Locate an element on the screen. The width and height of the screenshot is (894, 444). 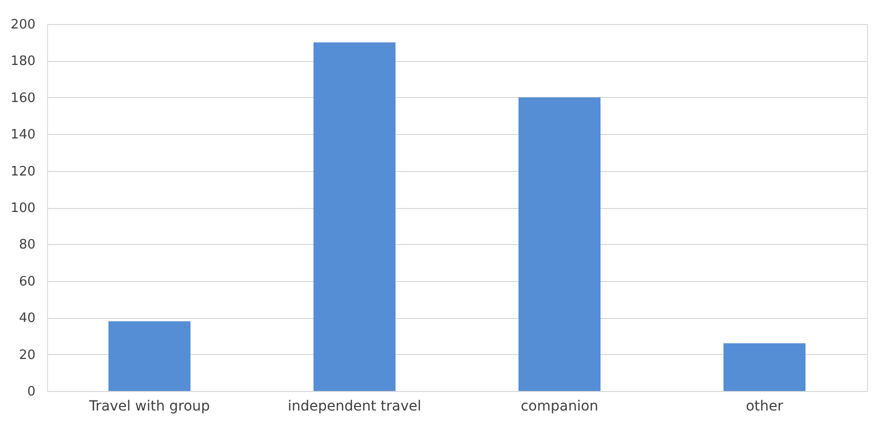
y-tick-label: 20 is located at coordinates (27, 355).